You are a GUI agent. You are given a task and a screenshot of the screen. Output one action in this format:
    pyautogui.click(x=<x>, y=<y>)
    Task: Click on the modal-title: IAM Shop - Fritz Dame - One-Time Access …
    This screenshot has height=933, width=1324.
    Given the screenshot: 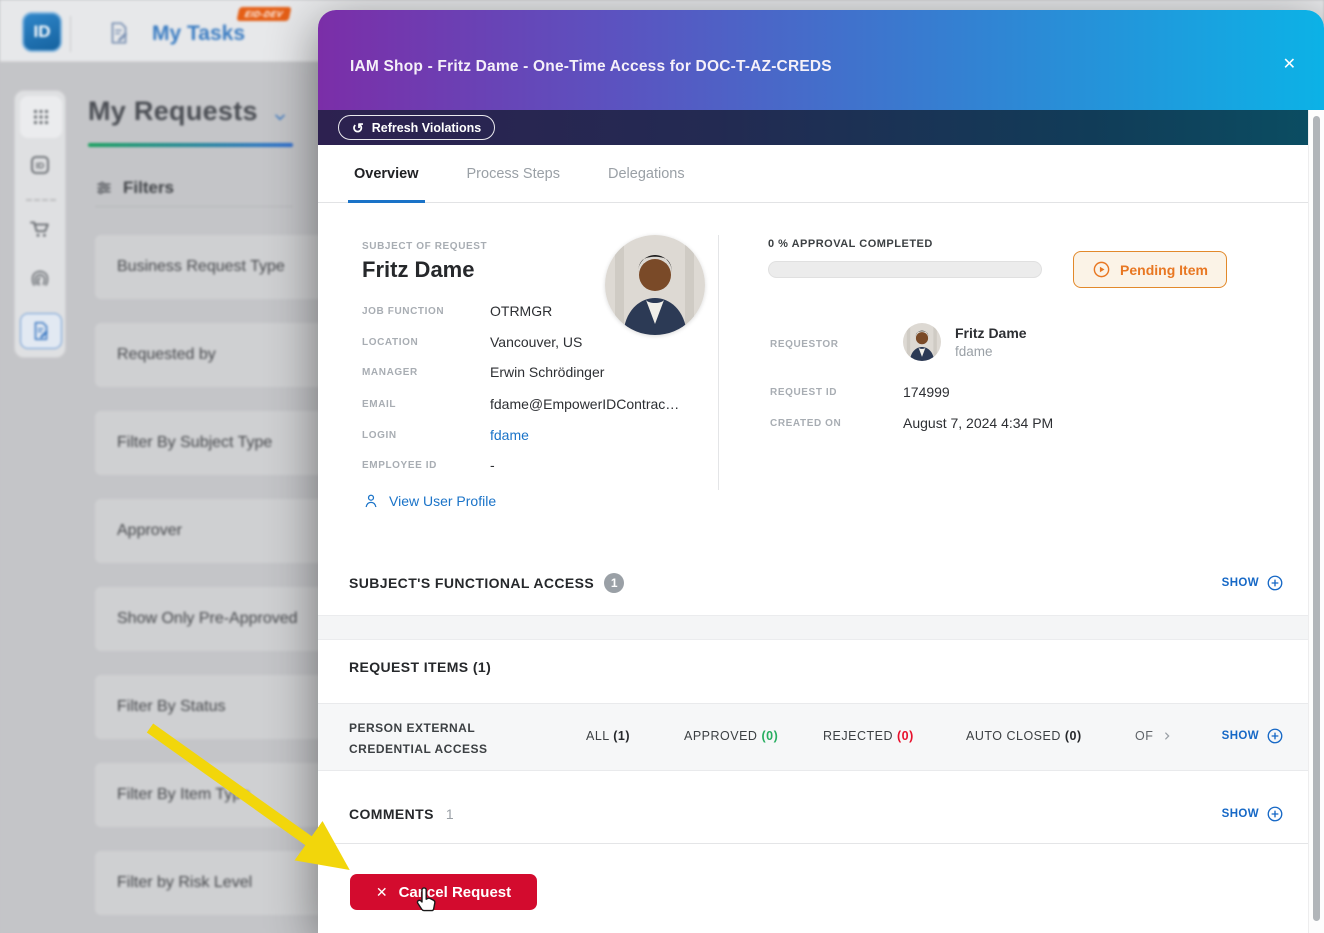 What is the action you would take?
    pyautogui.click(x=591, y=66)
    